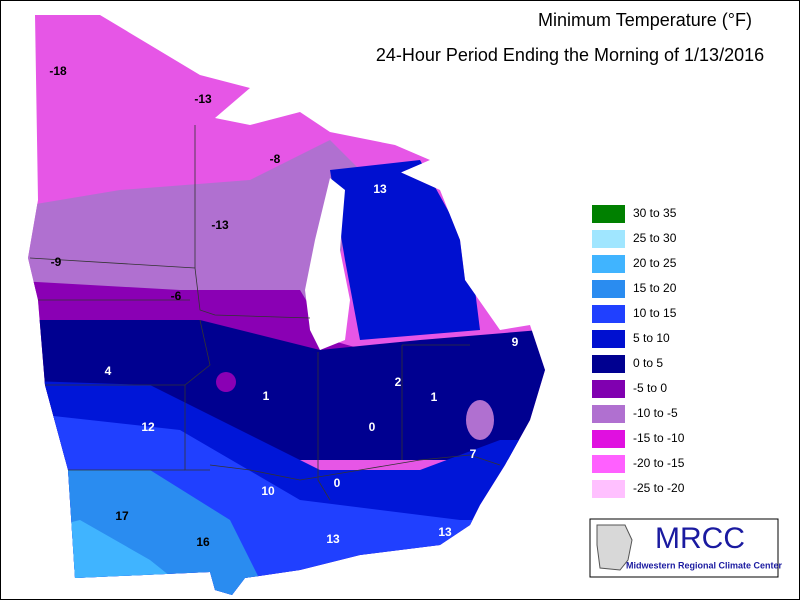 This screenshot has height=600, width=800. What do you see at coordinates (275, 159) in the screenshot?
I see `station-label: -8` at bounding box center [275, 159].